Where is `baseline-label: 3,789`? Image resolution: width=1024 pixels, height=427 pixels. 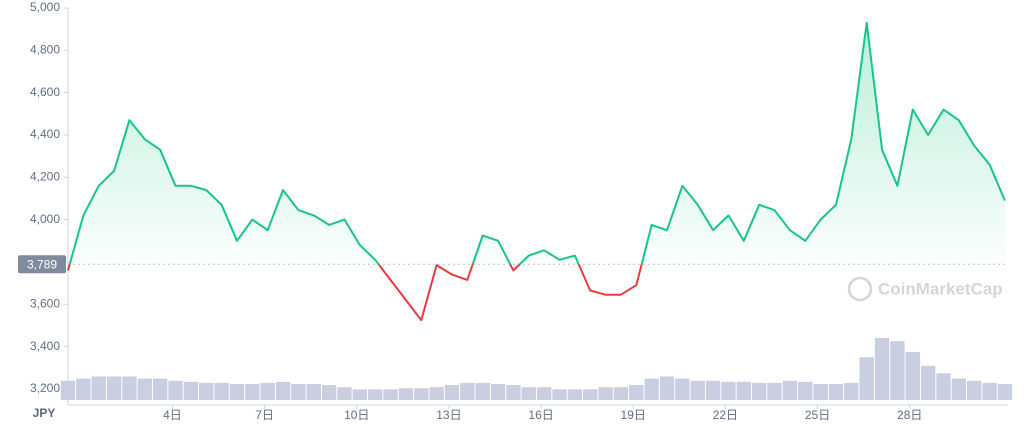
baseline-label: 3,789 is located at coordinates (42, 264).